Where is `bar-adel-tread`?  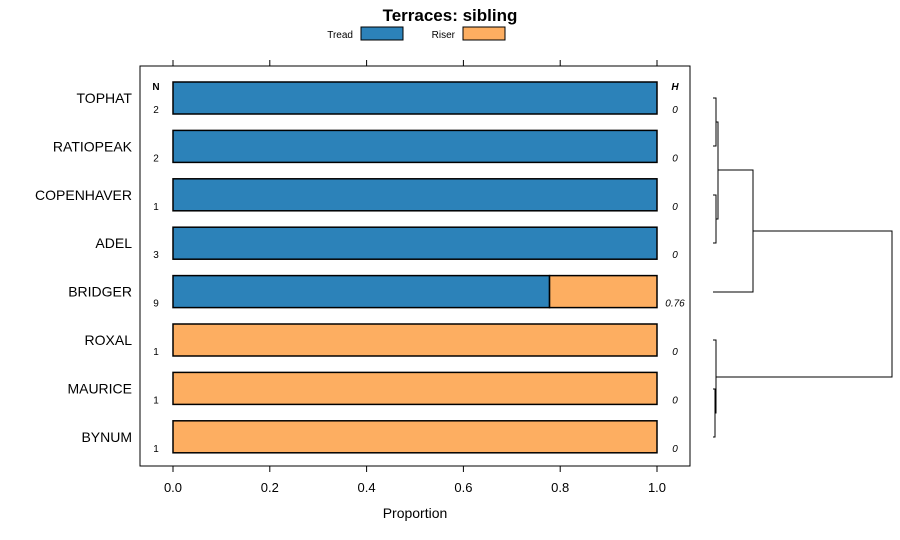 bar-adel-tread is located at coordinates (415, 243).